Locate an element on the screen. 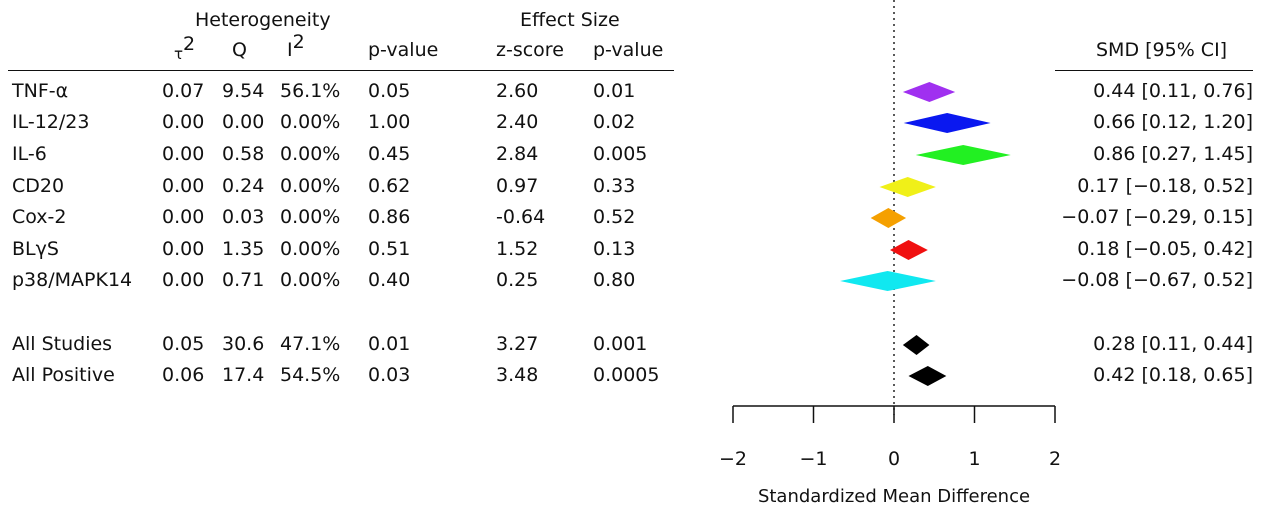 This screenshot has width=1265, height=510. zscore-cell: -0.64 is located at coordinates (521, 217).